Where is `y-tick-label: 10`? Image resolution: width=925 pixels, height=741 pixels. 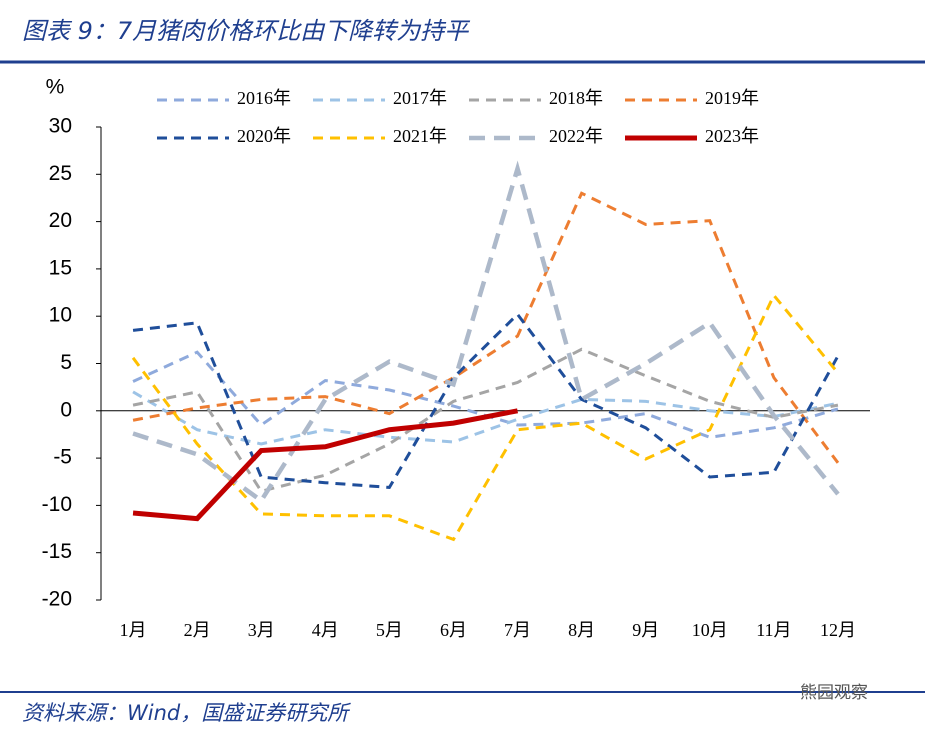
y-tick-label: 10 is located at coordinates (60, 315).